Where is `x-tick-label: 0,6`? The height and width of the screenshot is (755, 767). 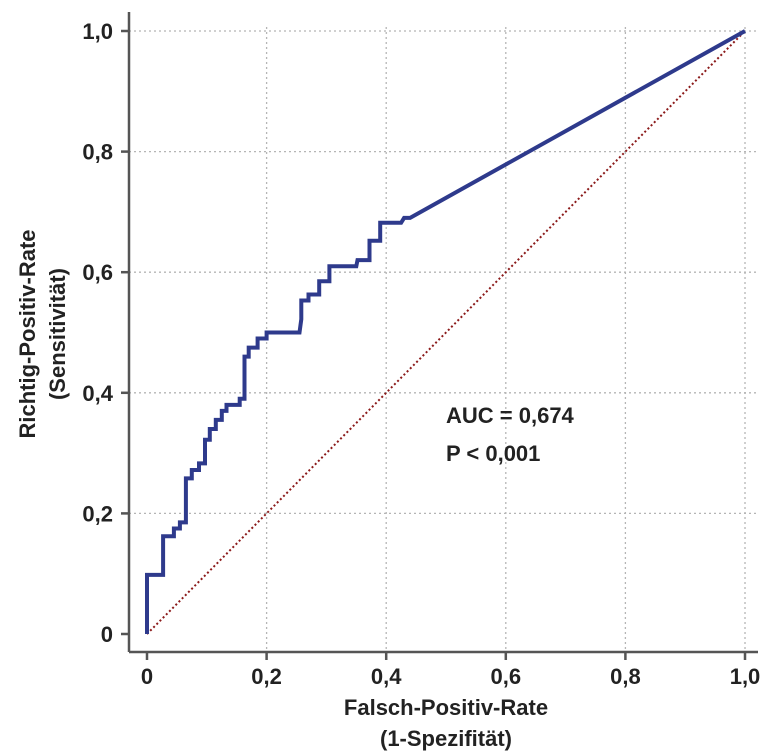 x-tick-label: 0,6 is located at coordinates (506, 676).